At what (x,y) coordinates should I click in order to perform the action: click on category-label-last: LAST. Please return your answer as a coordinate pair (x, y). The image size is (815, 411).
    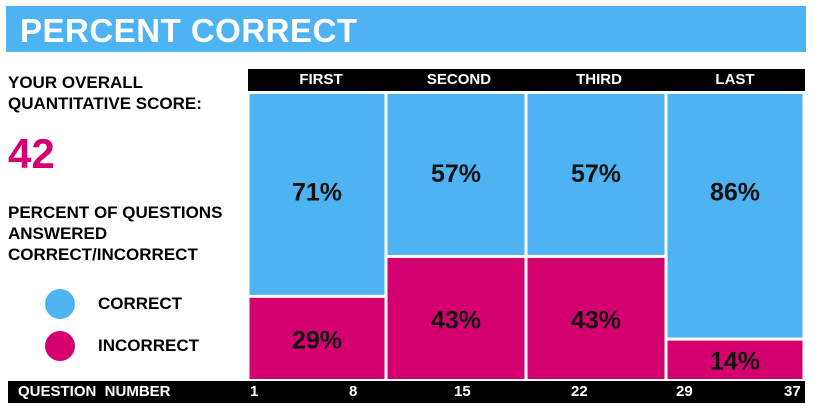
    Looking at the image, I should click on (735, 79).